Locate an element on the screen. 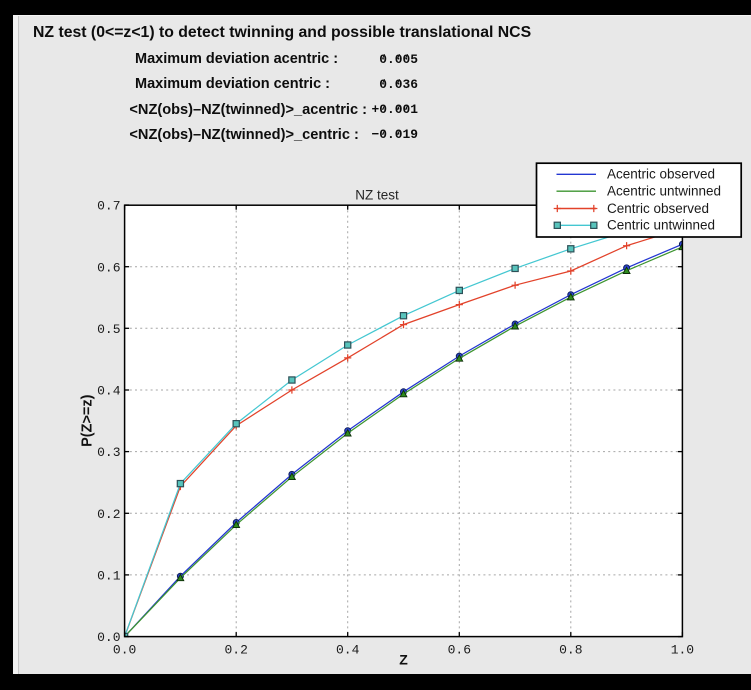 The image size is (751, 690). svg-text: 0.5 is located at coordinates (108, 329).